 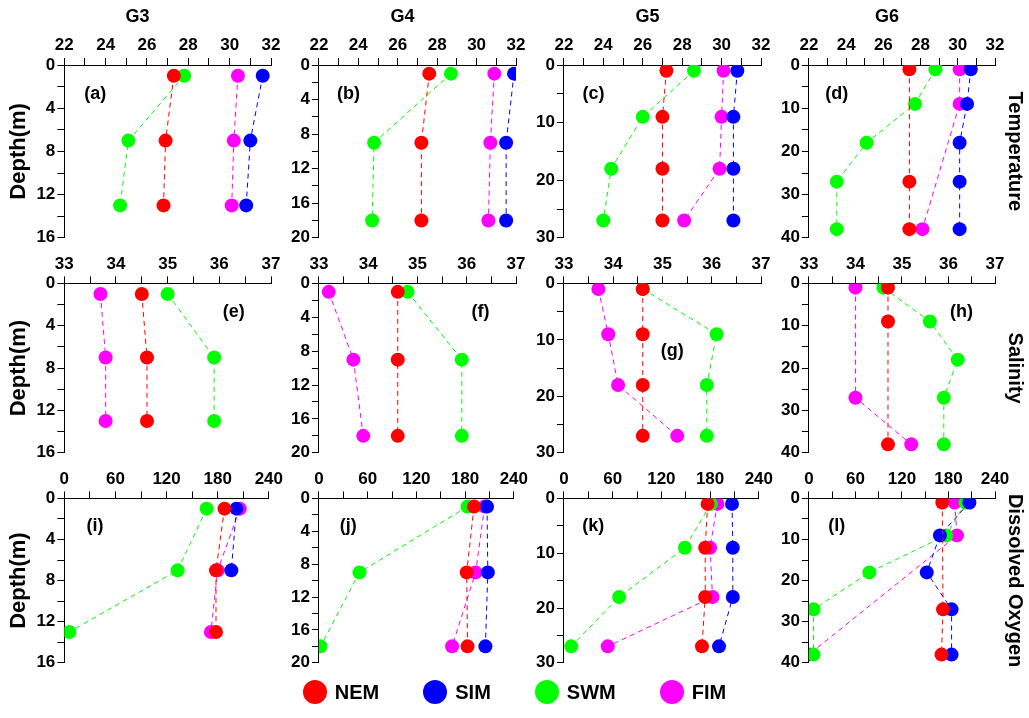 What do you see at coordinates (837, 525) in the screenshot?
I see `annotation: (l)` at bounding box center [837, 525].